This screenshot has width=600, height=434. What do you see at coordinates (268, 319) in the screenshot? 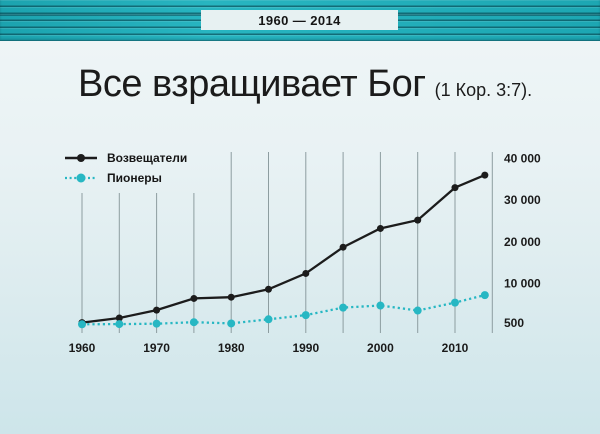
I see `pioneers-point-1985` at bounding box center [268, 319].